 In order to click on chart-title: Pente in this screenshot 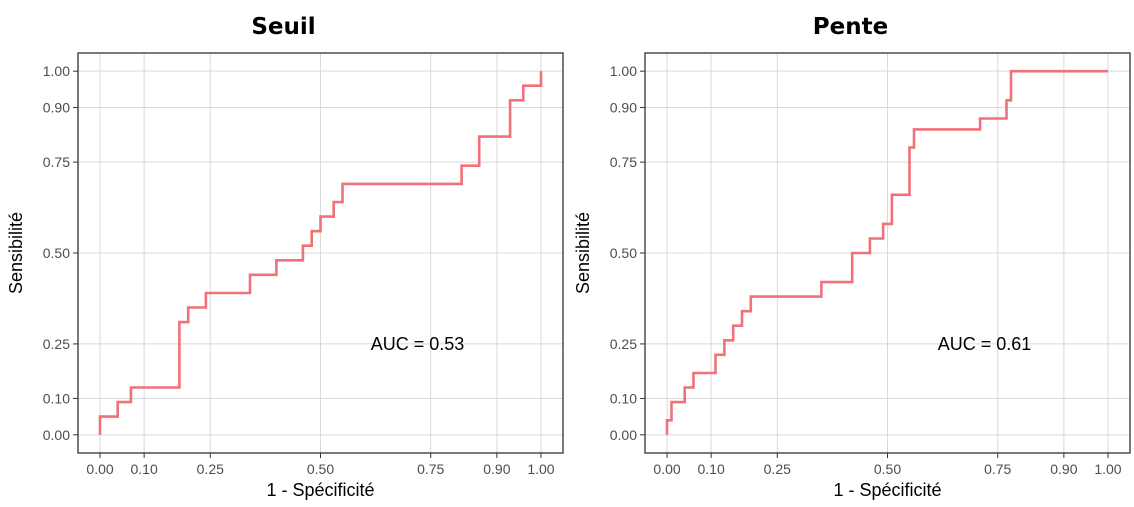, I will do `click(850, 27)`.